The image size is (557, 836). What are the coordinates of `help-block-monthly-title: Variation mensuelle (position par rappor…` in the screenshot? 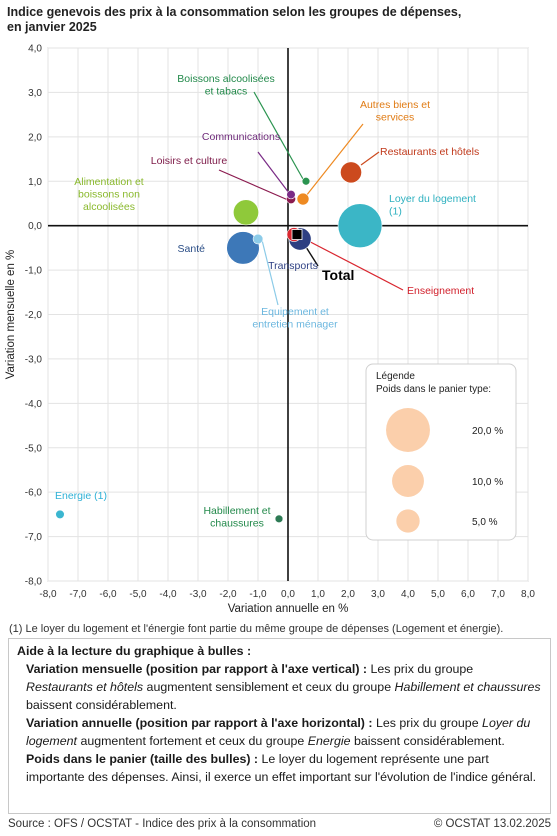 It's located at (197, 669).